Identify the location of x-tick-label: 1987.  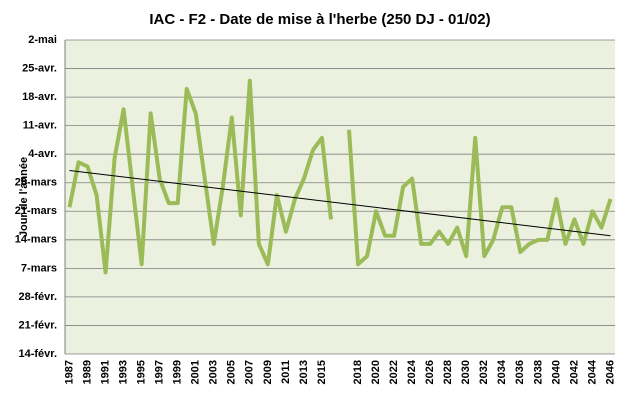
(69, 372).